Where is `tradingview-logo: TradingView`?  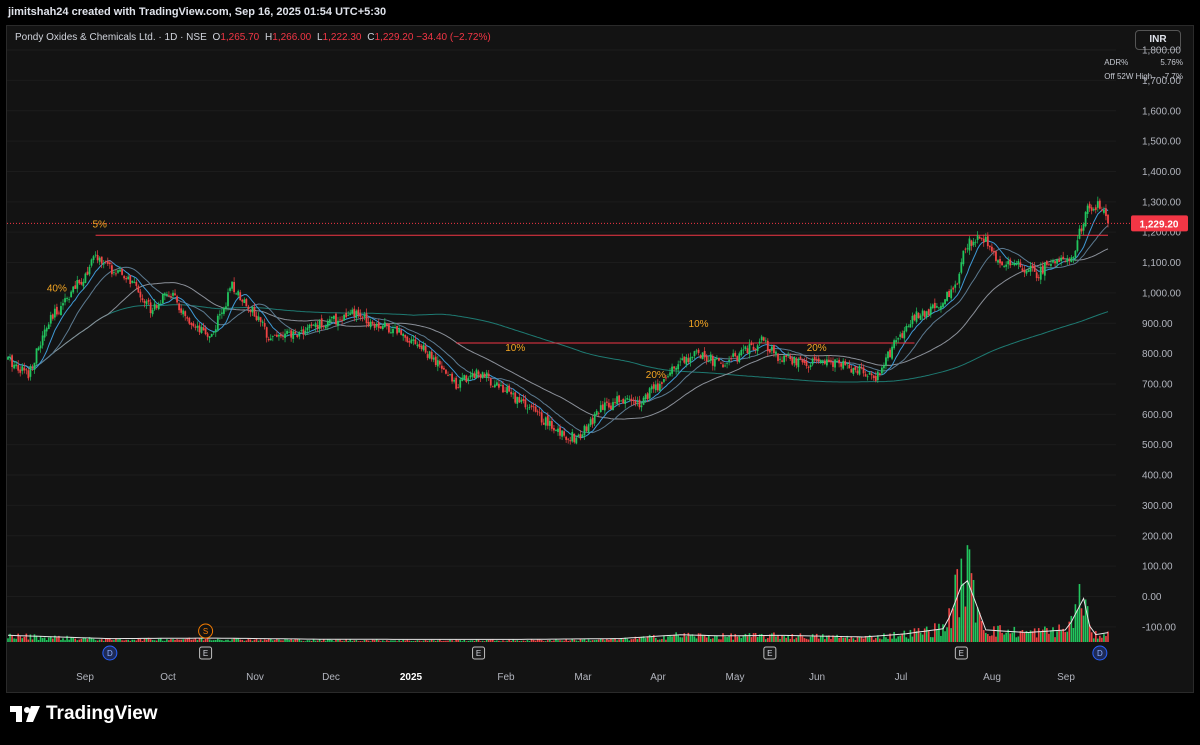
tradingview-logo: TradingView is located at coordinates (84, 714).